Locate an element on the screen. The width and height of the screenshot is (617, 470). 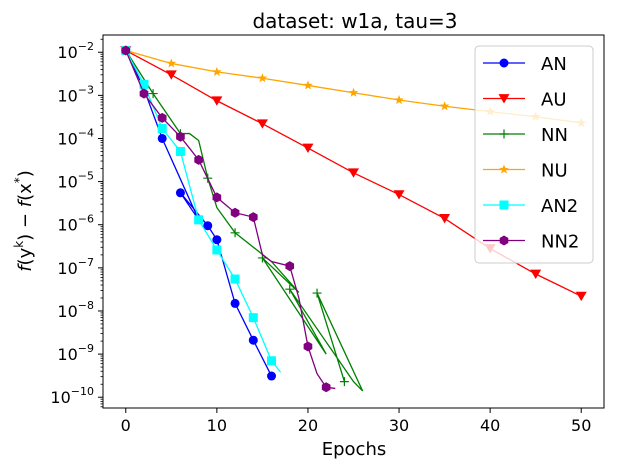
y-axis-title: f(yk) − f(x*) is located at coordinates (24, 221).